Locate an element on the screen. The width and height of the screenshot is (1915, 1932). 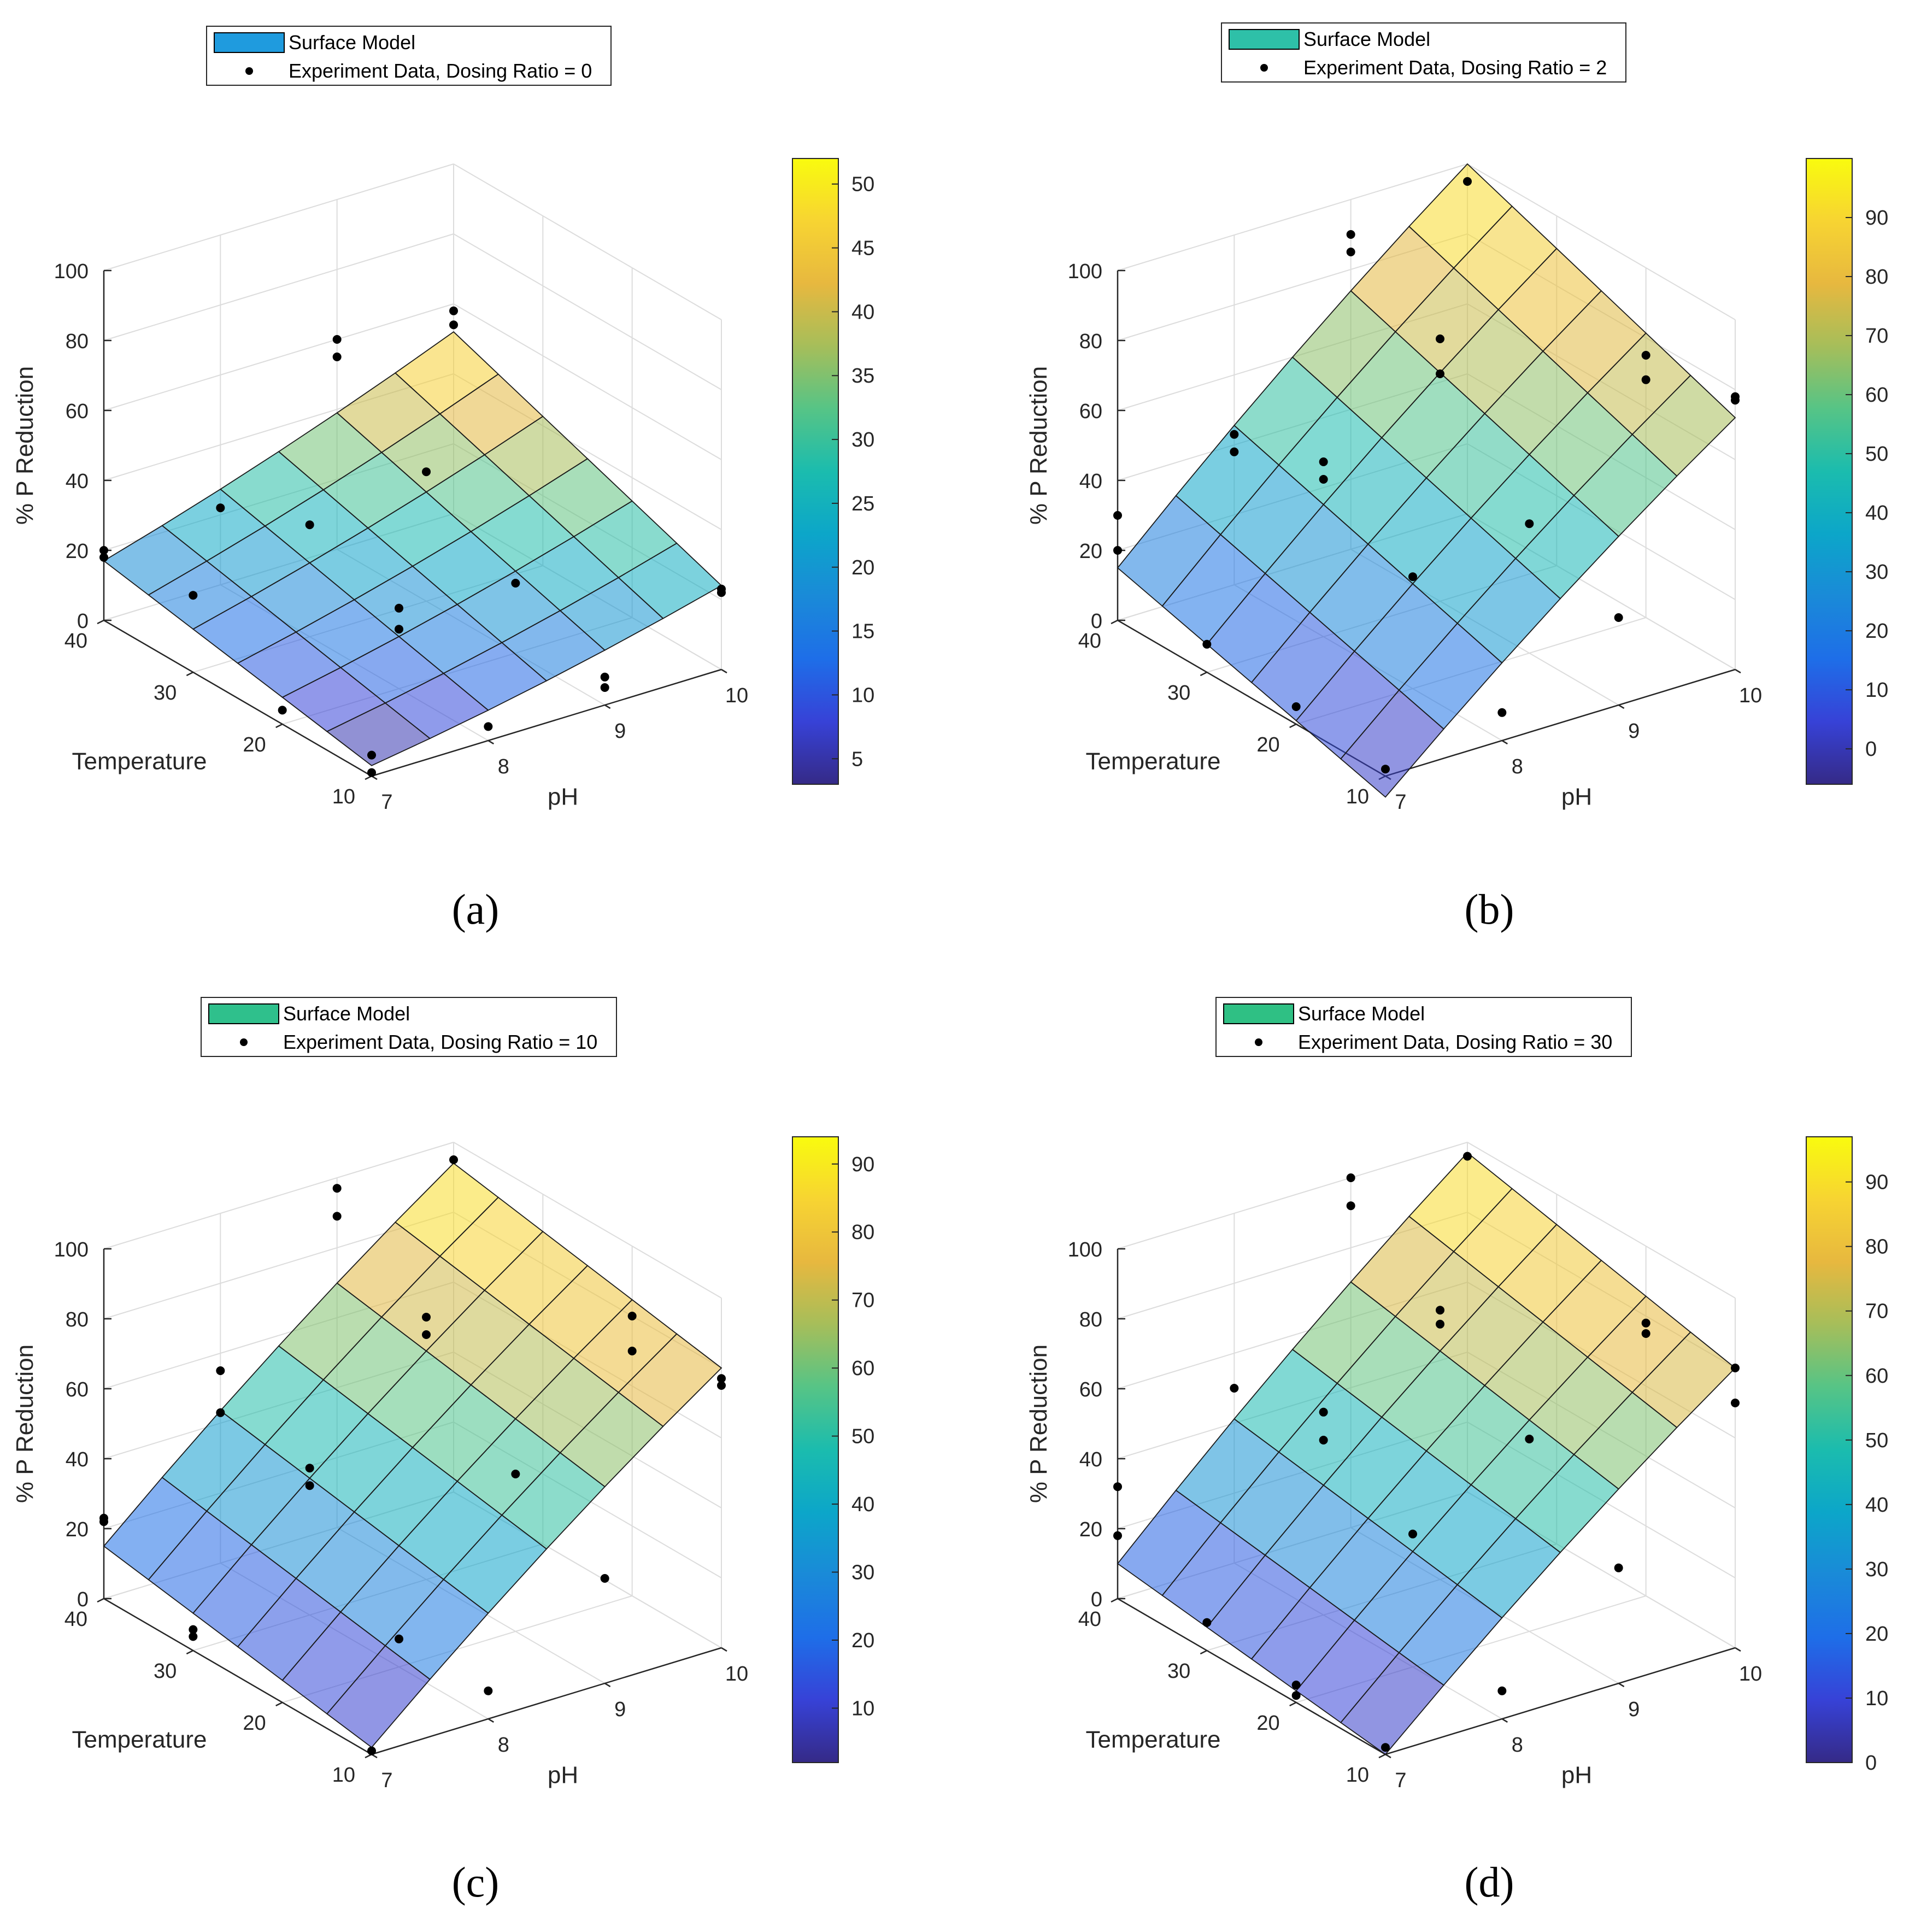
colorbar-tick-label: 60 is located at coordinates (1876, 1376).